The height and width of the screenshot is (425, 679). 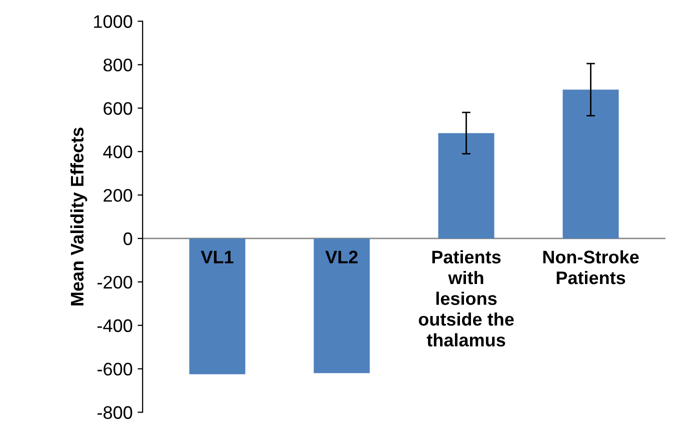 I want to click on y-axis-title: Mean Validity Effects, so click(x=79, y=217).